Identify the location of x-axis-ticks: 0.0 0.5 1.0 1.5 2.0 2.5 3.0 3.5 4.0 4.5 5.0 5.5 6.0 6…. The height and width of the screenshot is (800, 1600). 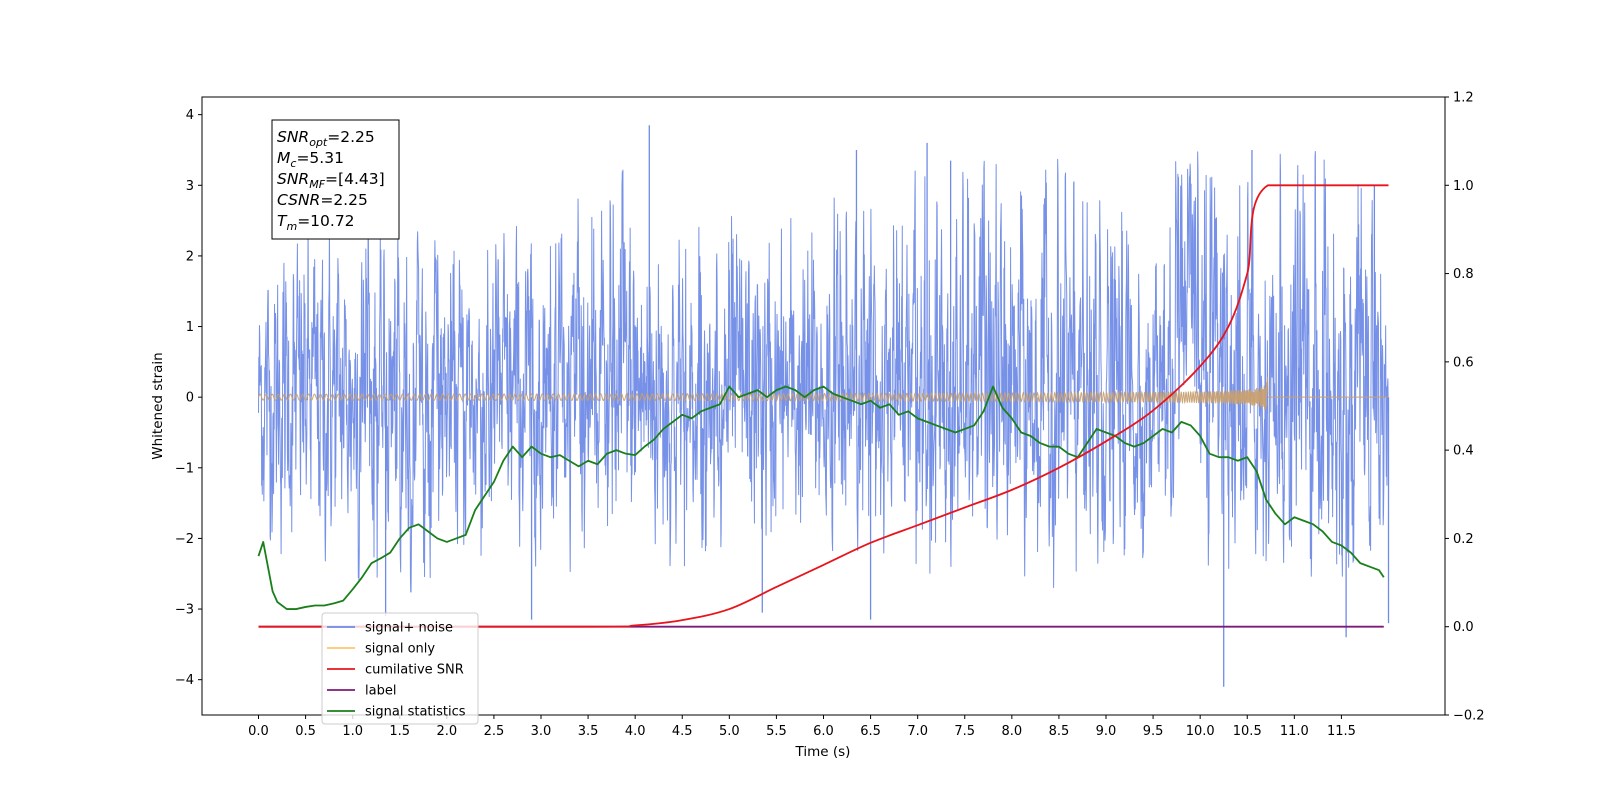
(802, 727).